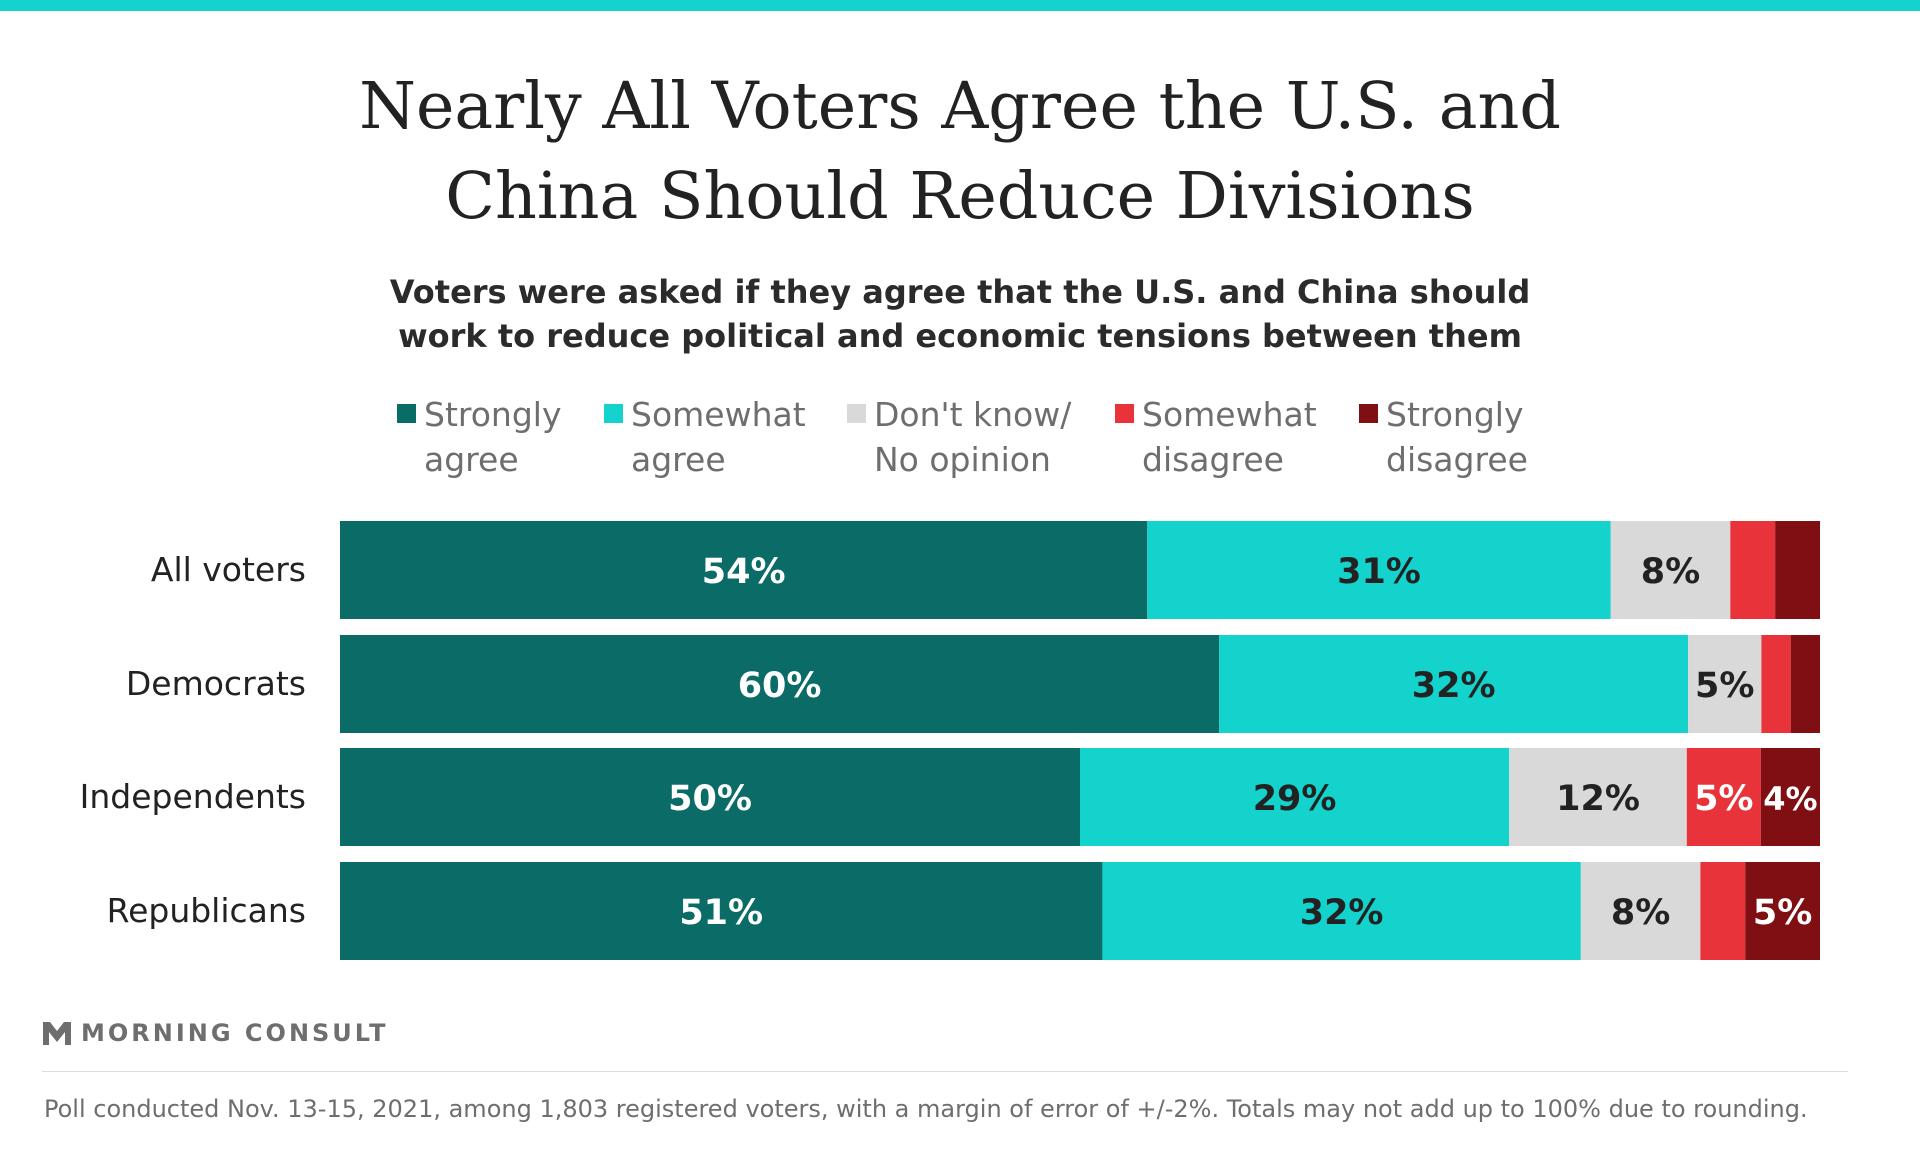  I want to click on morning-consult-logo-text: MORNING CONSULT, so click(235, 1033).